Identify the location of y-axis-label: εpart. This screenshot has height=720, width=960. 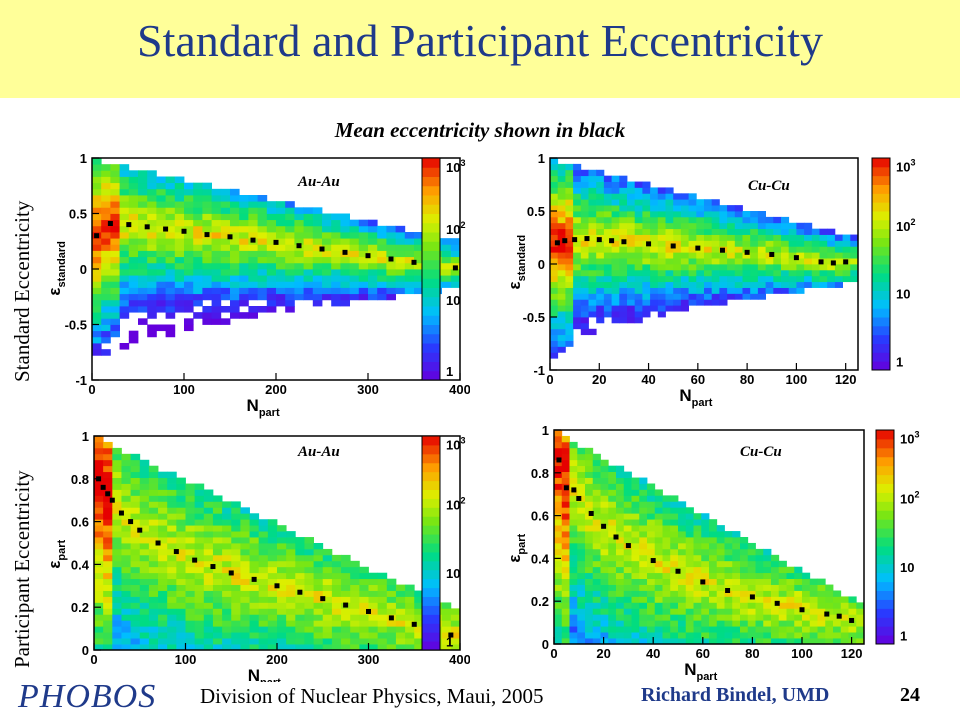
(56, 553).